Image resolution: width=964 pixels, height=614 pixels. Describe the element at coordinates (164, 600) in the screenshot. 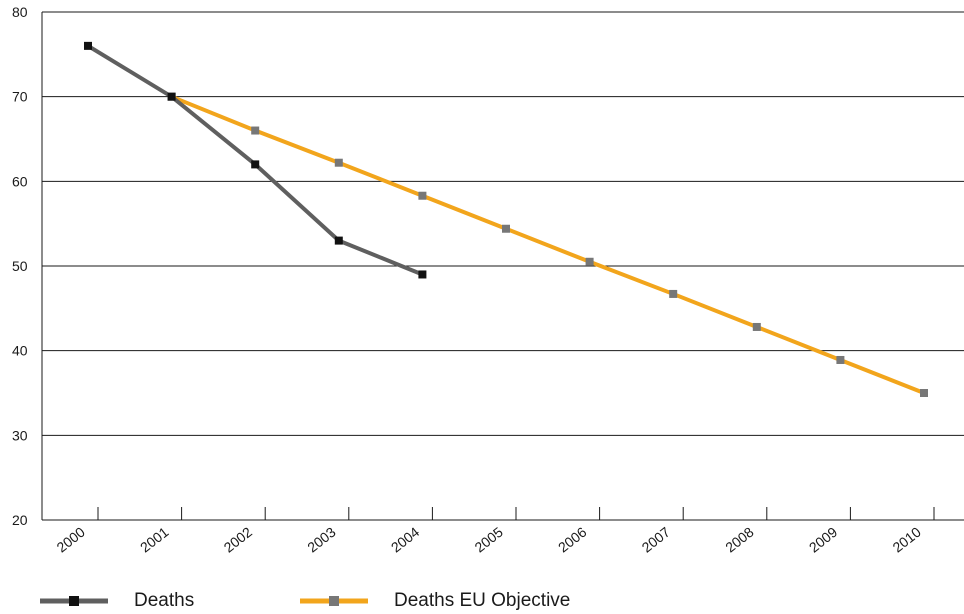

I see `legend-deaths-label: Deaths` at that location.